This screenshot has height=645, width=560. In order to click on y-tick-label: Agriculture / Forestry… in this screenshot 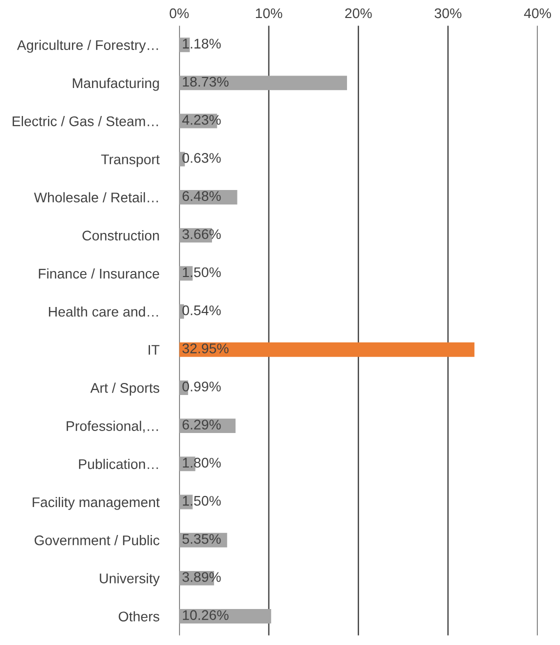, I will do `click(87, 46)`.